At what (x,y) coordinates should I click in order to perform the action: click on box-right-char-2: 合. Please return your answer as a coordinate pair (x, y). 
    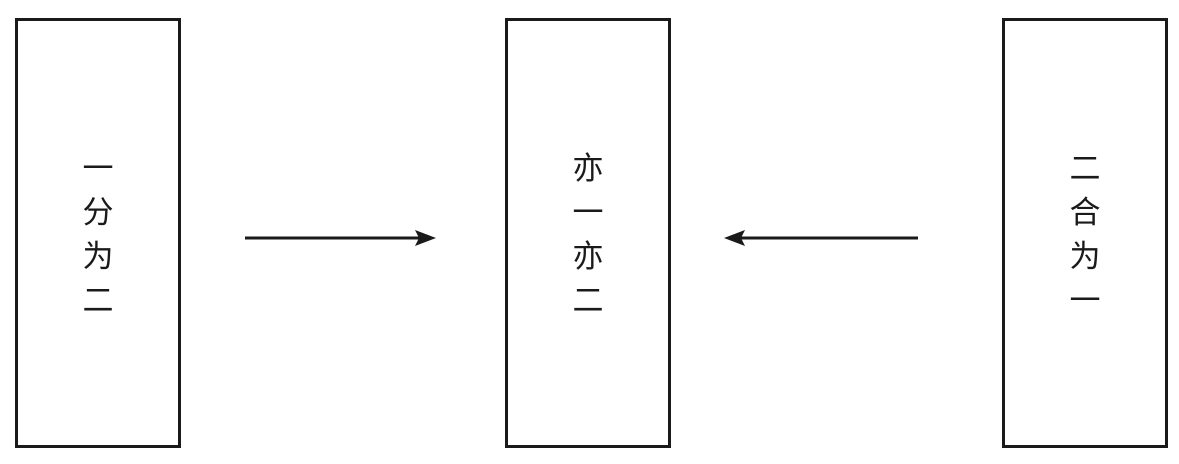
    Looking at the image, I should click on (1085, 213).